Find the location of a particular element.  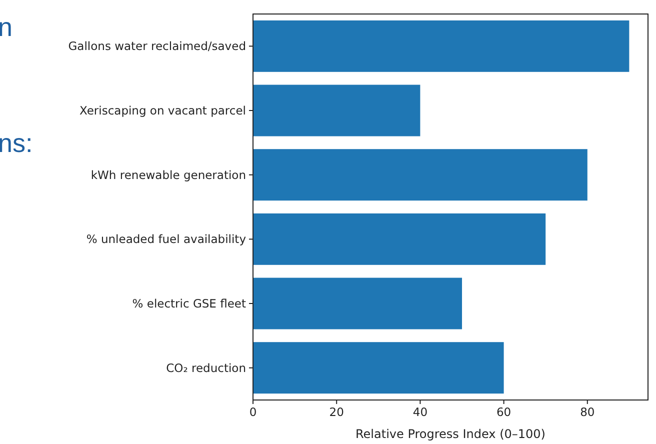

x-tick-label: 80 is located at coordinates (587, 412).